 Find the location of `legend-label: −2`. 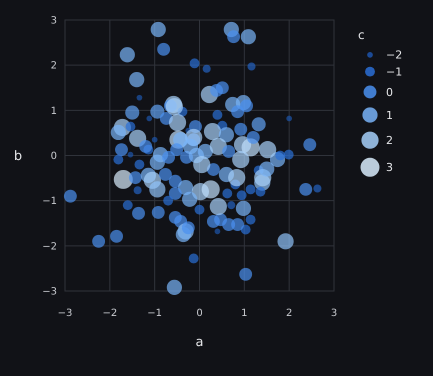

legend-label: −2 is located at coordinates (394, 55).